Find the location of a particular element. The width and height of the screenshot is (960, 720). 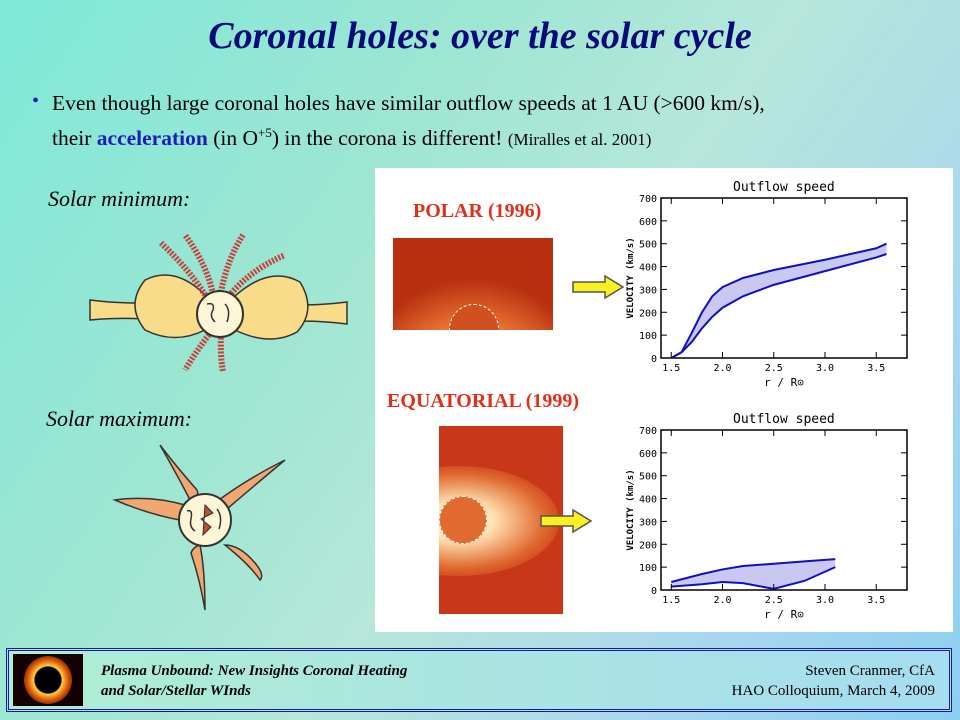

eclipse-logo is located at coordinates (48, 680).